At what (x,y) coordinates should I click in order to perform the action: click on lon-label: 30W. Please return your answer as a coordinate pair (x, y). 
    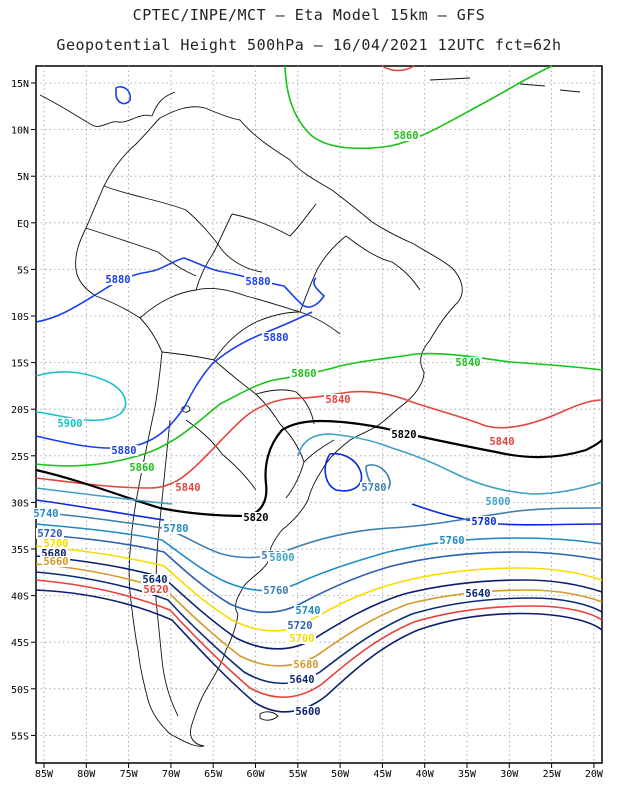
    Looking at the image, I should click on (509, 774).